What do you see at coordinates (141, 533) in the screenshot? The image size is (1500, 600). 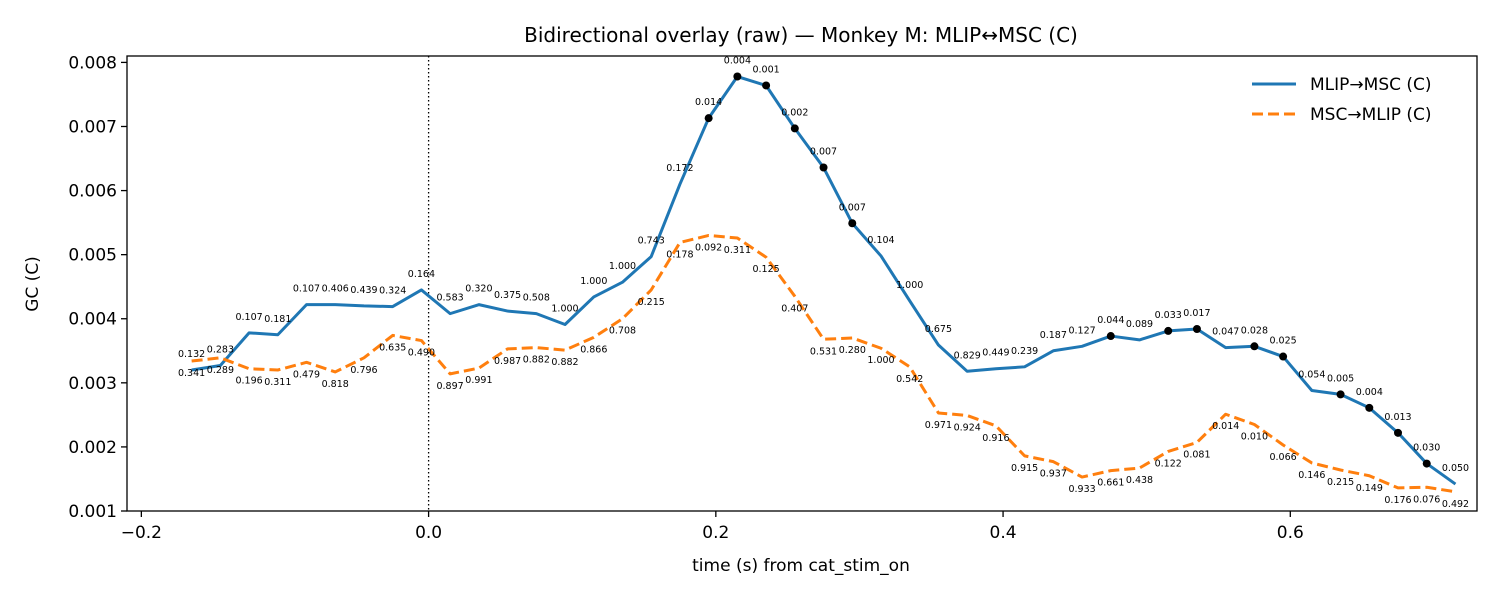 I see `x-tick-label: −0.2` at bounding box center [141, 533].